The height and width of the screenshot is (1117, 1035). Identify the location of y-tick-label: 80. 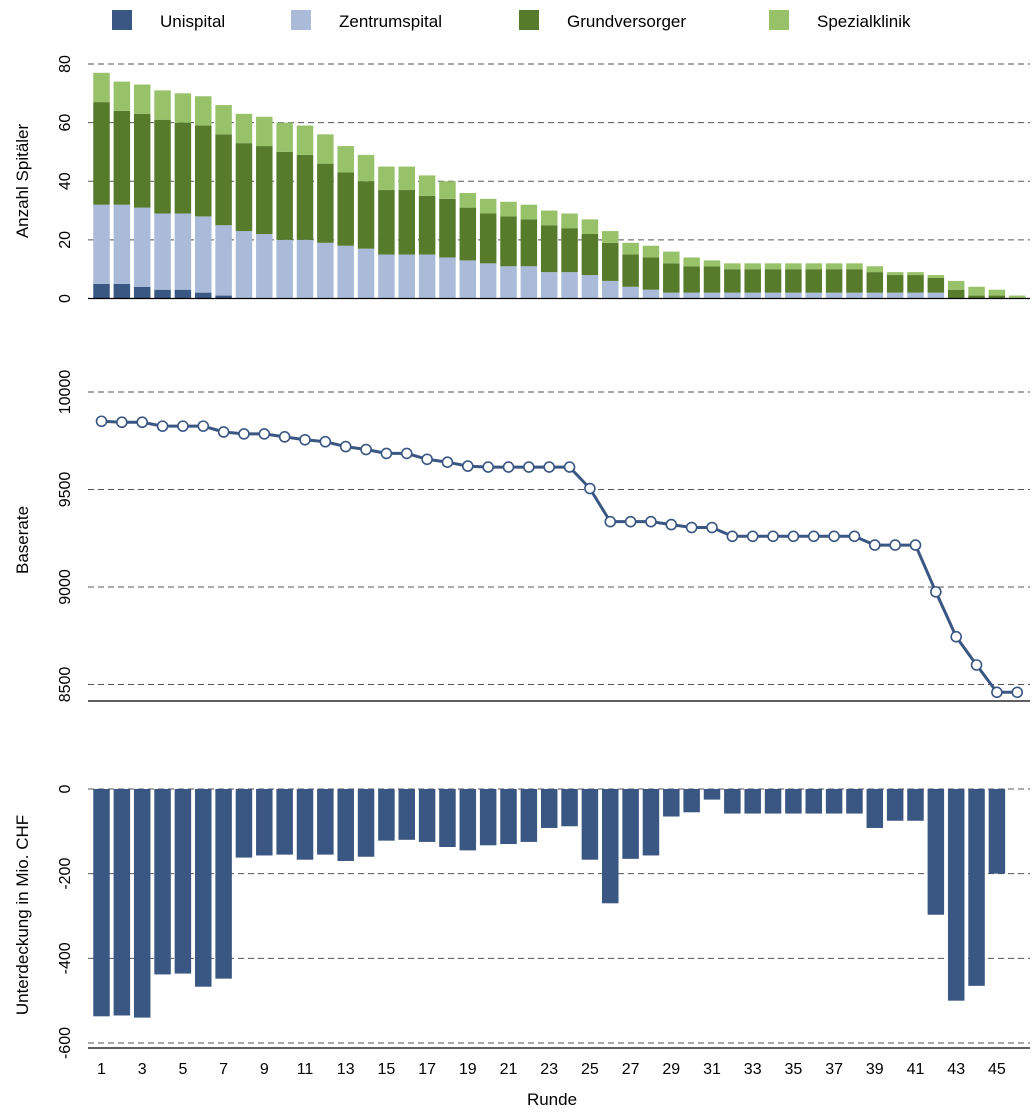
(65, 64).